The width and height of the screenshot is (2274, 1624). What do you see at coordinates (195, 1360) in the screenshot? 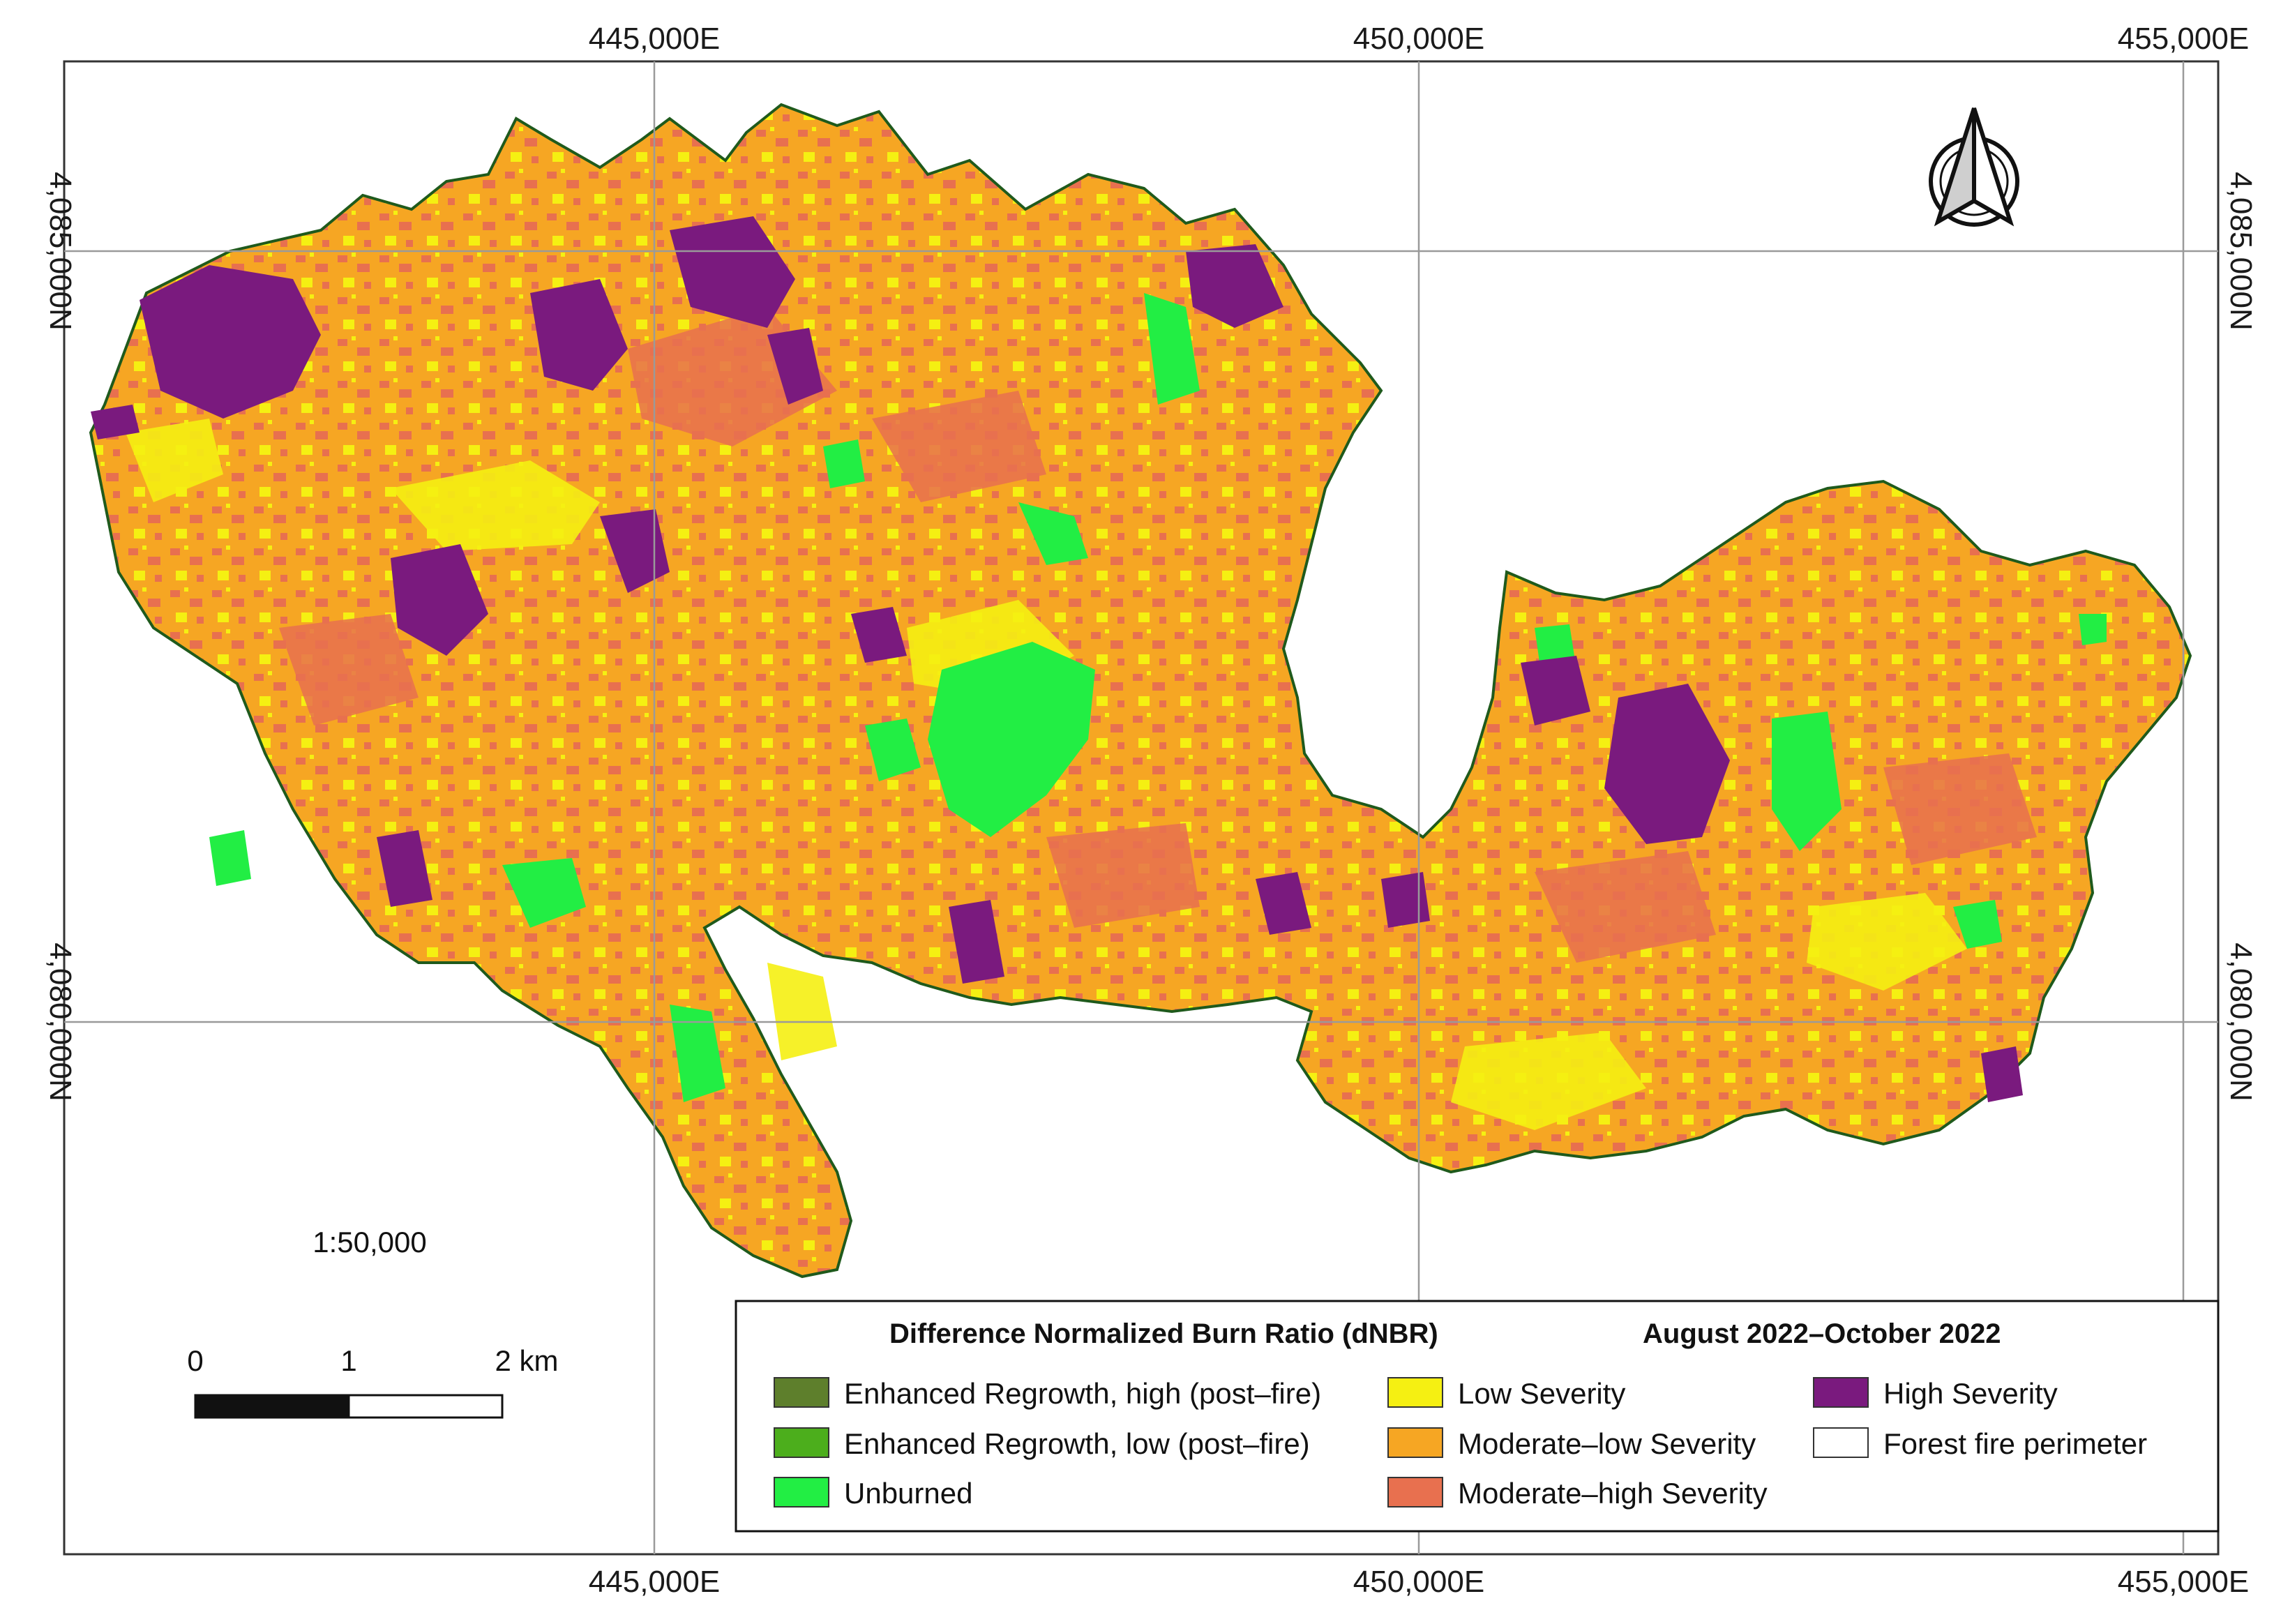
I see `scale-tick-0: 0` at bounding box center [195, 1360].